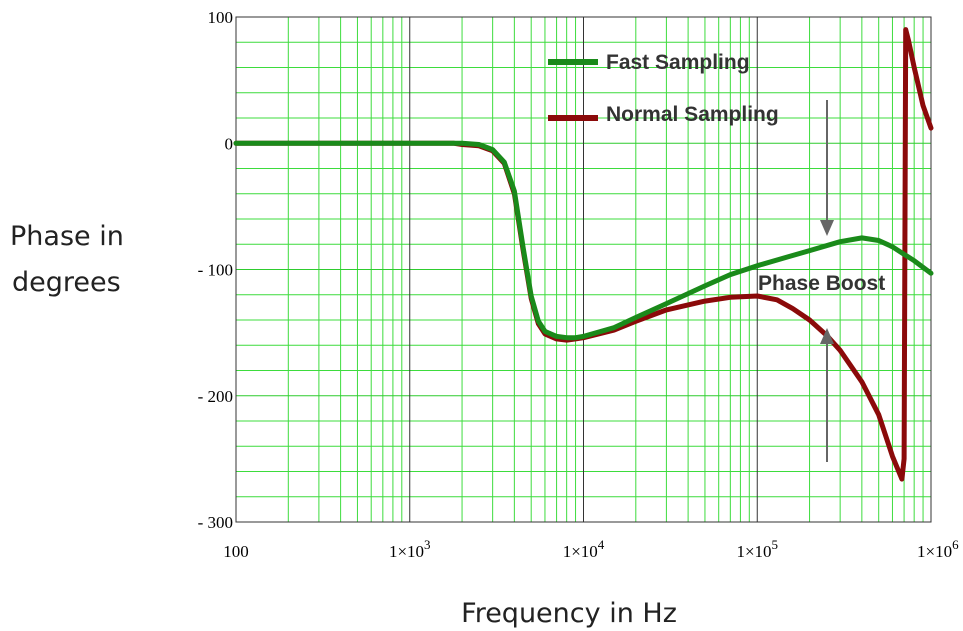  What do you see at coordinates (692, 114) in the screenshot?
I see `legend-label-normal: Normal Sampling` at bounding box center [692, 114].